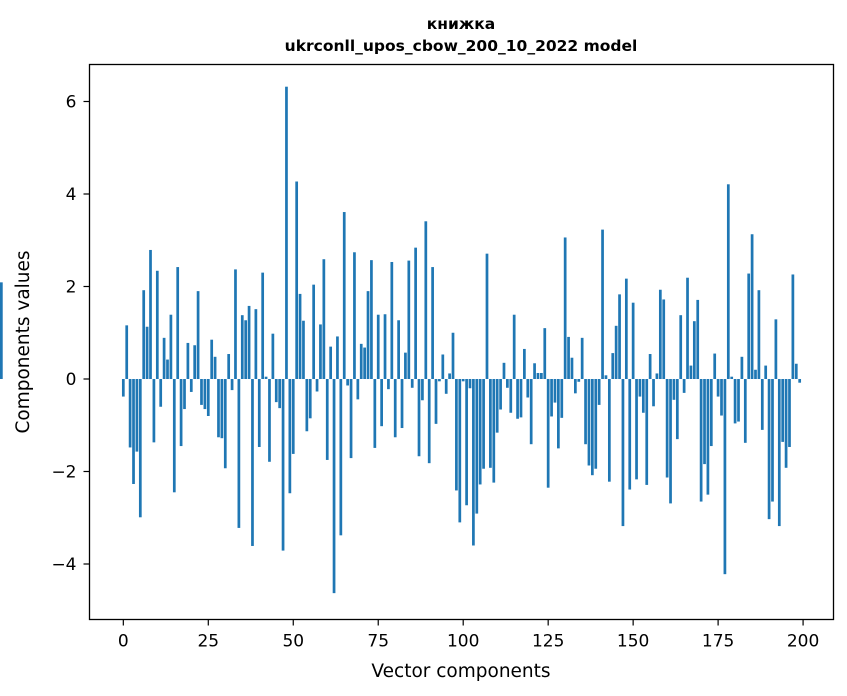  Describe the element at coordinates (803, 642) in the screenshot. I see `x-tick-label: 200` at that location.